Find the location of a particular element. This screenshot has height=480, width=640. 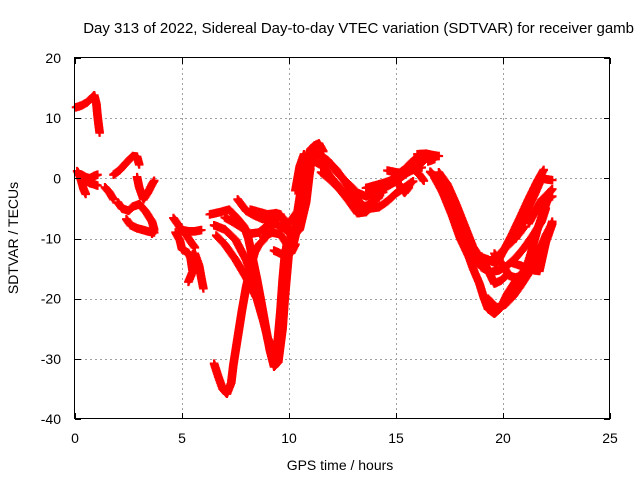

x-tick-label: 10 is located at coordinates (289, 438).